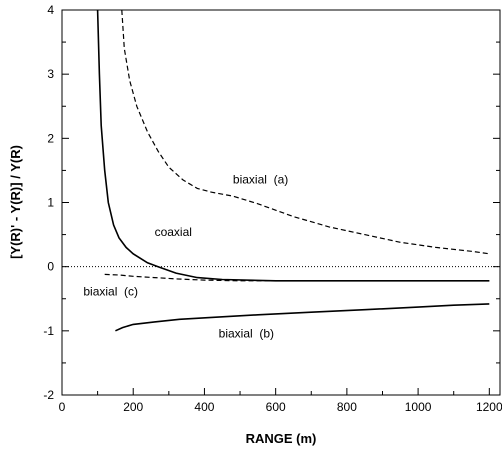  Describe the element at coordinates (110, 292) in the screenshot. I see `series-annotation-3: biaxial (c)` at that location.